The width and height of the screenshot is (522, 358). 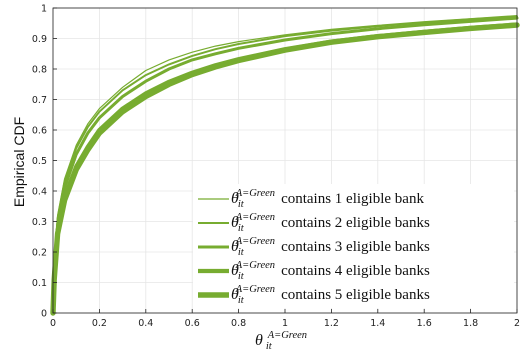 I want to click on x-axis-ticks: 0 0.2 0.4 0.6 0.8 1 1.2 1.4 1.6 1.8 2, so click(x=285, y=319).